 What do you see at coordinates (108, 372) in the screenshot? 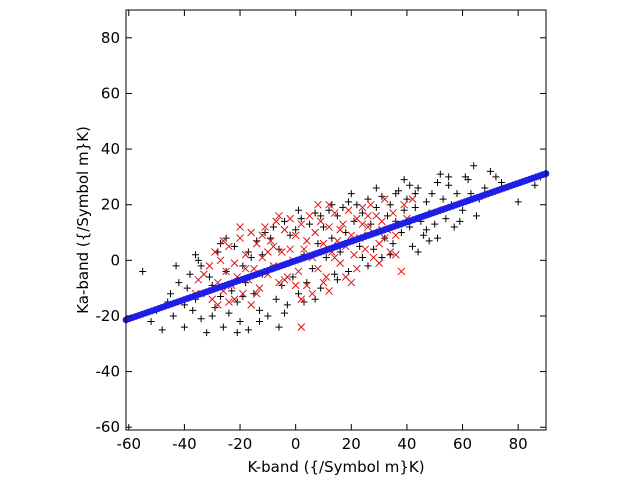
I see `y-tick-label: -40` at bounding box center [108, 372].